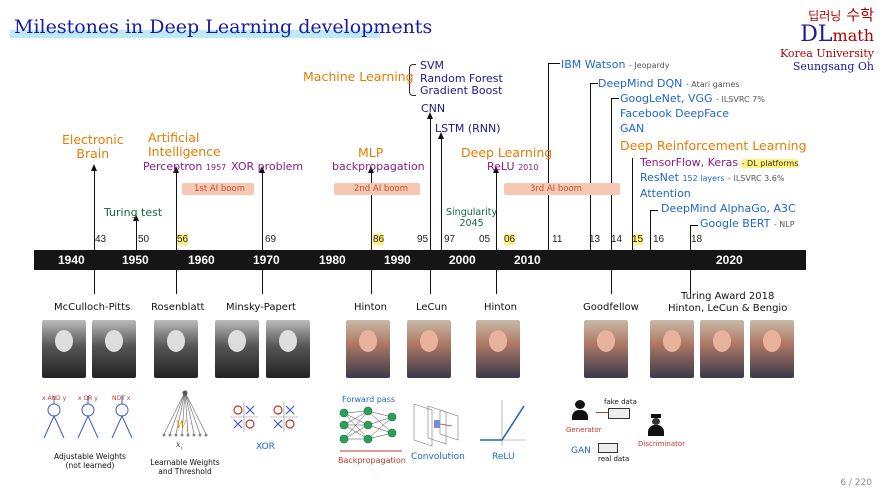 The height and width of the screenshot is (495, 888). Describe the element at coordinates (87, 417) in the screenshot. I see `threshold-neurons-diagram: x AND y x OR y NOT x` at that location.